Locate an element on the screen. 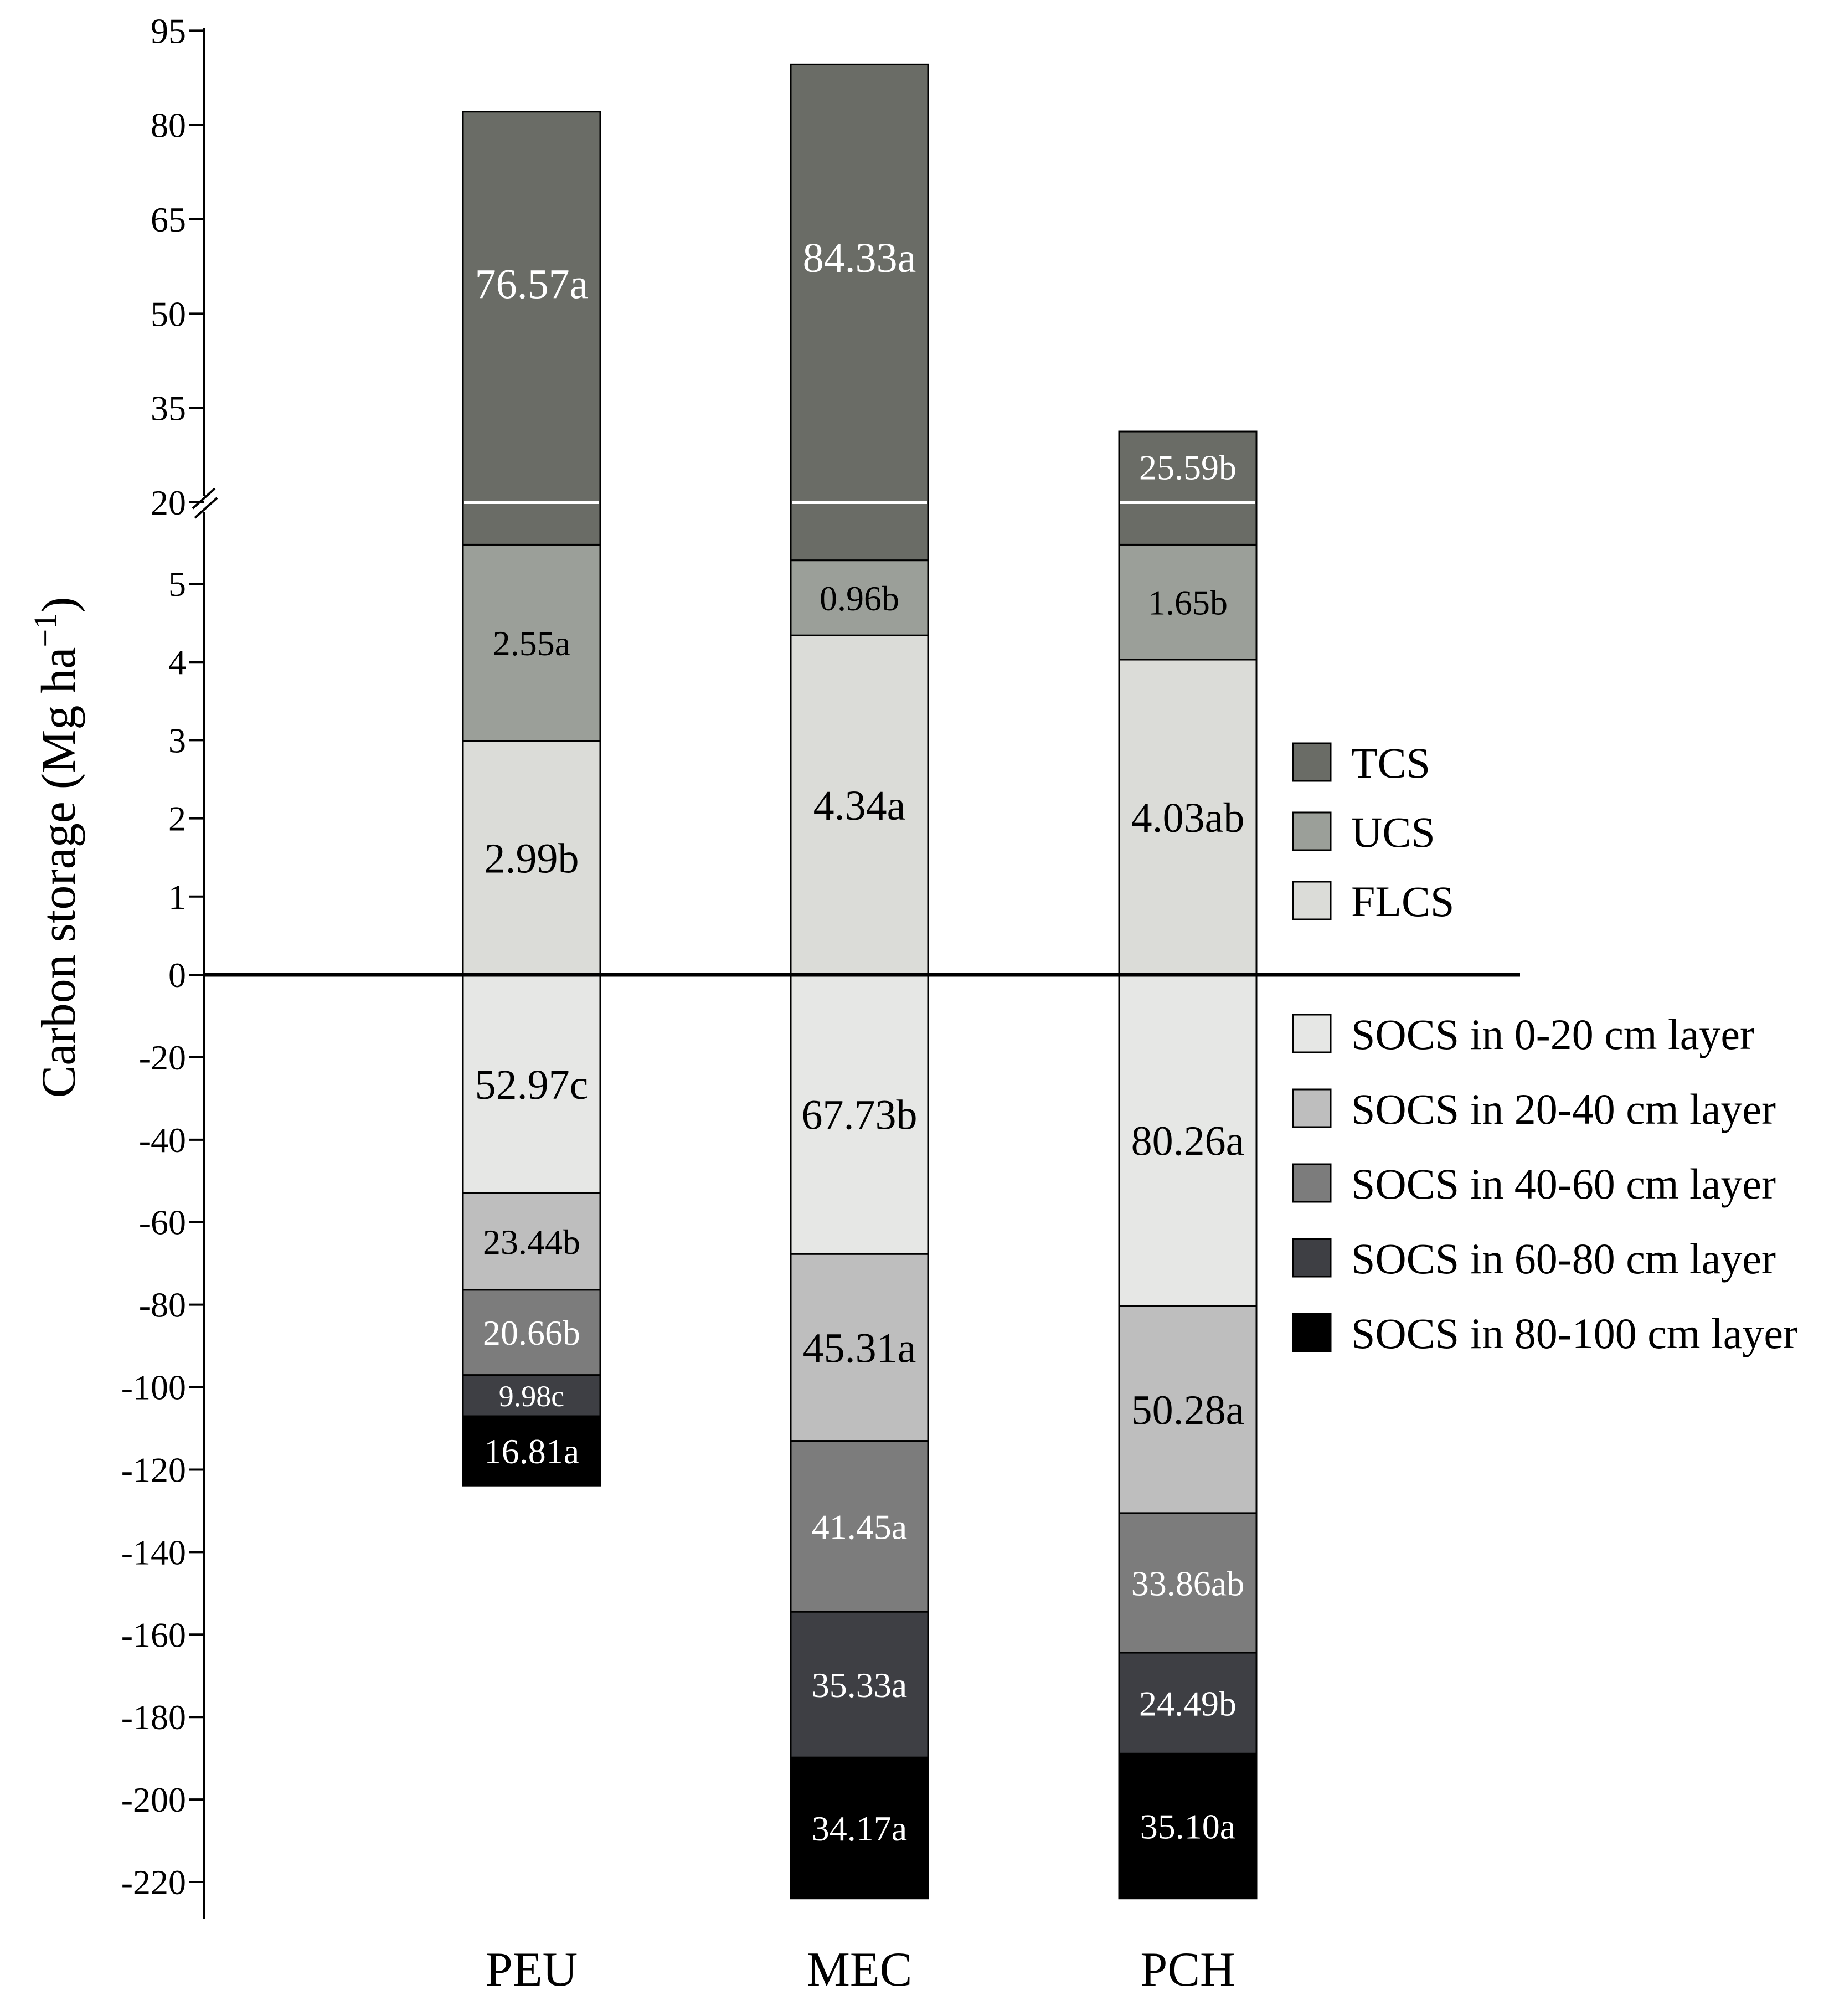 This screenshot has width=1834, height=2016. y-tick-label-20: 20 is located at coordinates (168, 502).